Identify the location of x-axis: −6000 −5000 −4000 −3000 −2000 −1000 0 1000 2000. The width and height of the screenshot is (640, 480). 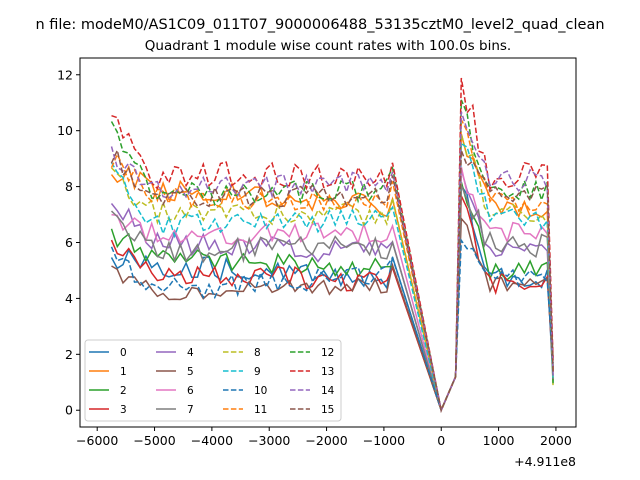
(324, 437).